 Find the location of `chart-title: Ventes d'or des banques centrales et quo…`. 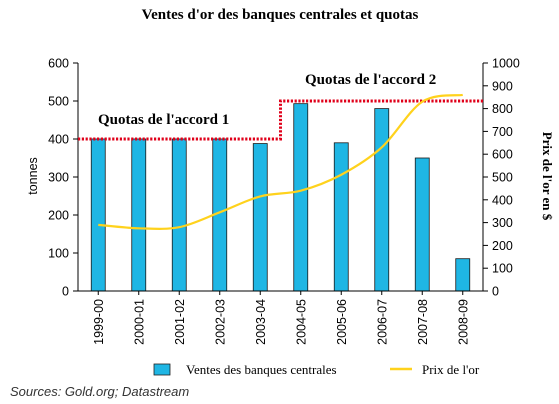

chart-title: Ventes d'or des banques centrales et quo… is located at coordinates (280, 15).